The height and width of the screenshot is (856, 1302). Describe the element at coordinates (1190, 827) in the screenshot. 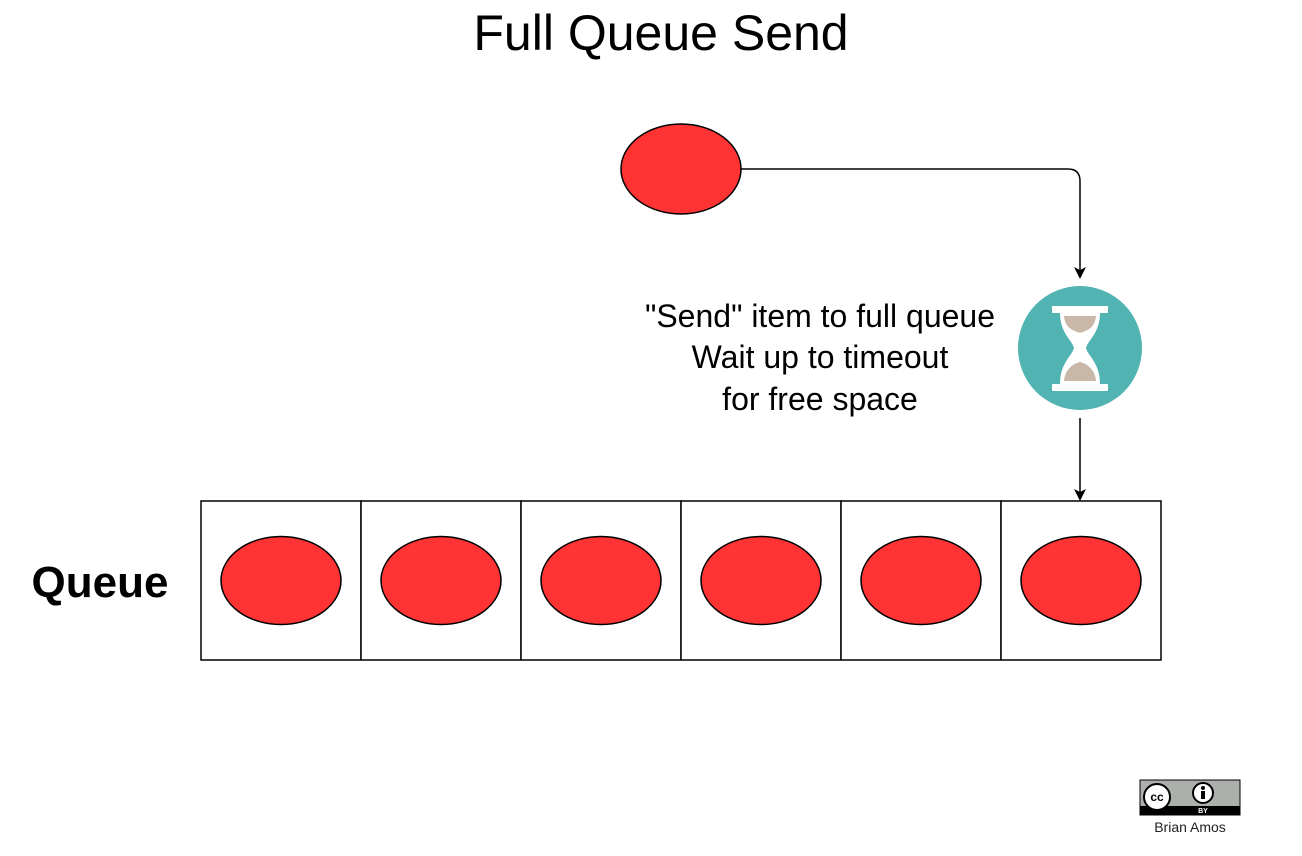

I see `author-name: Brian Amos` at that location.